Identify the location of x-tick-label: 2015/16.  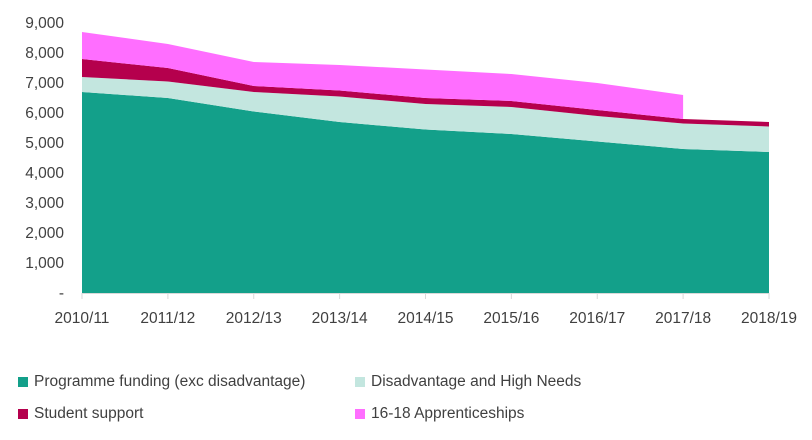
(511, 318).